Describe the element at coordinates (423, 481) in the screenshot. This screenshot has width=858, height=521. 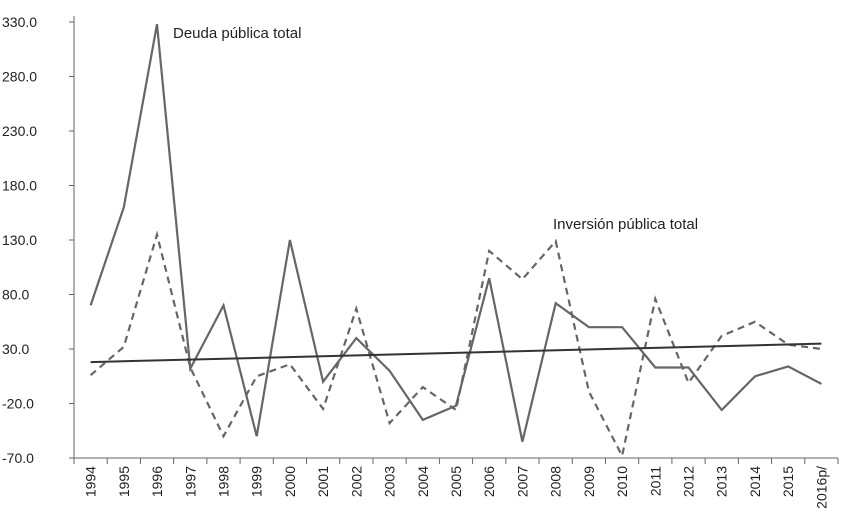
I see `x-tick-label: 2004` at that location.